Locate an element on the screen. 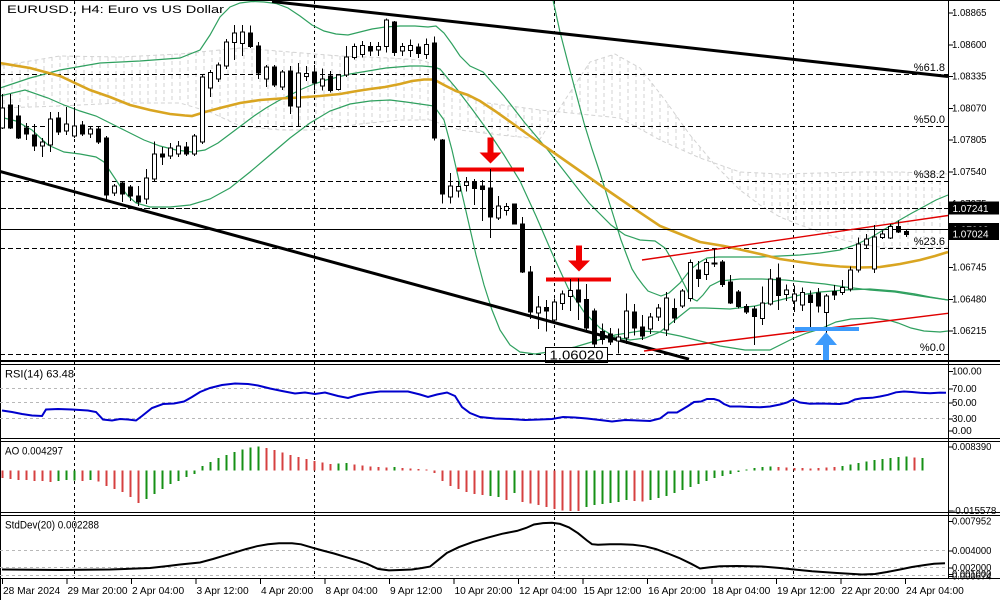 The width and height of the screenshot is (1000, 600). svg-text: 19 Apr 12:00 is located at coordinates (806, 591).